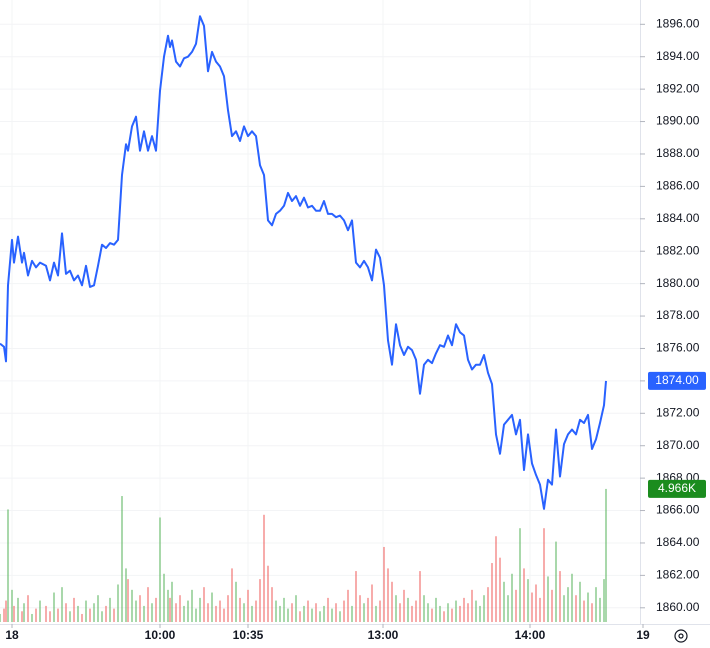 The width and height of the screenshot is (710, 648). What do you see at coordinates (681, 636) in the screenshot?
I see `settings-icon` at bounding box center [681, 636].